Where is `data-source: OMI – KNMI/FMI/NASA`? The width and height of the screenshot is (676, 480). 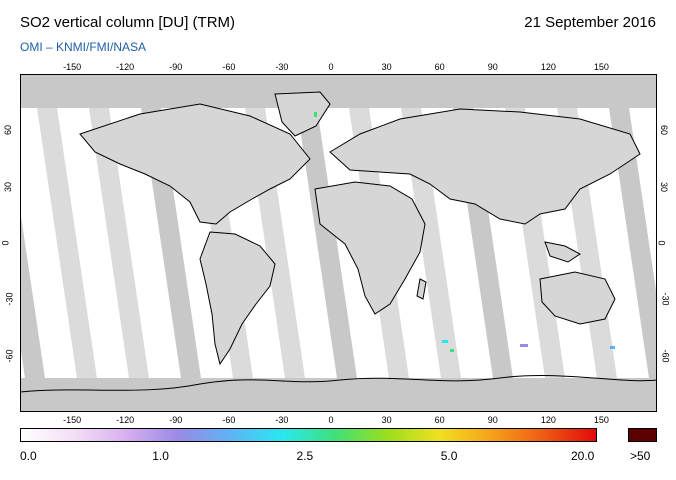
data-source: OMI – KNMI/FMI/NASA is located at coordinates (83, 47).